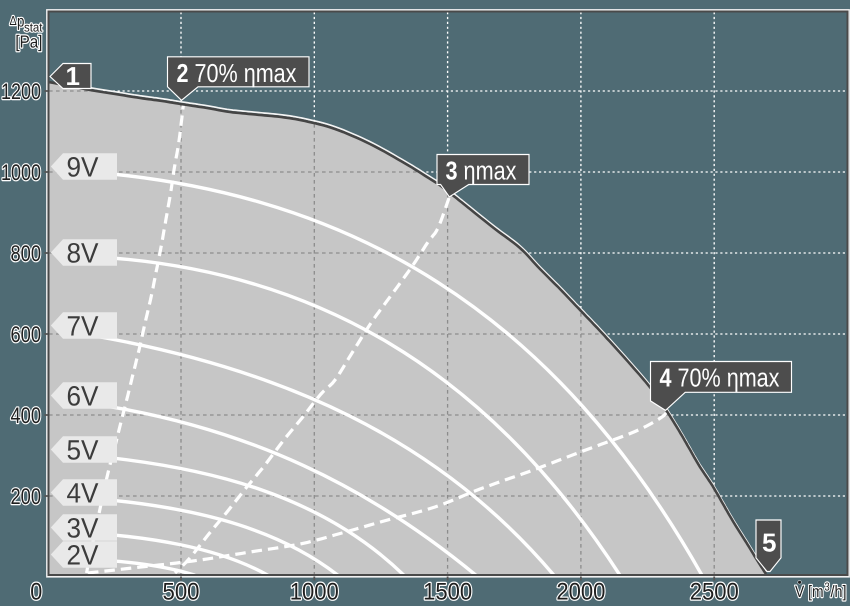 The image size is (850, 606). I want to click on svg-text: 1, so click(73, 76).